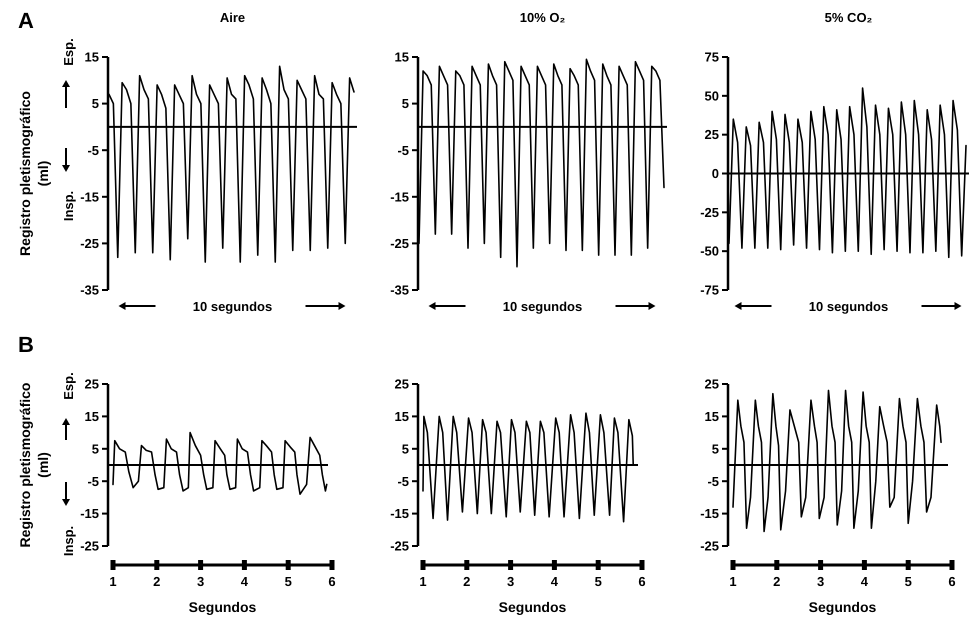 The height and width of the screenshot is (619, 970). What do you see at coordinates (233, 17) in the screenshot?
I see `chart-title: Aire` at bounding box center [233, 17].